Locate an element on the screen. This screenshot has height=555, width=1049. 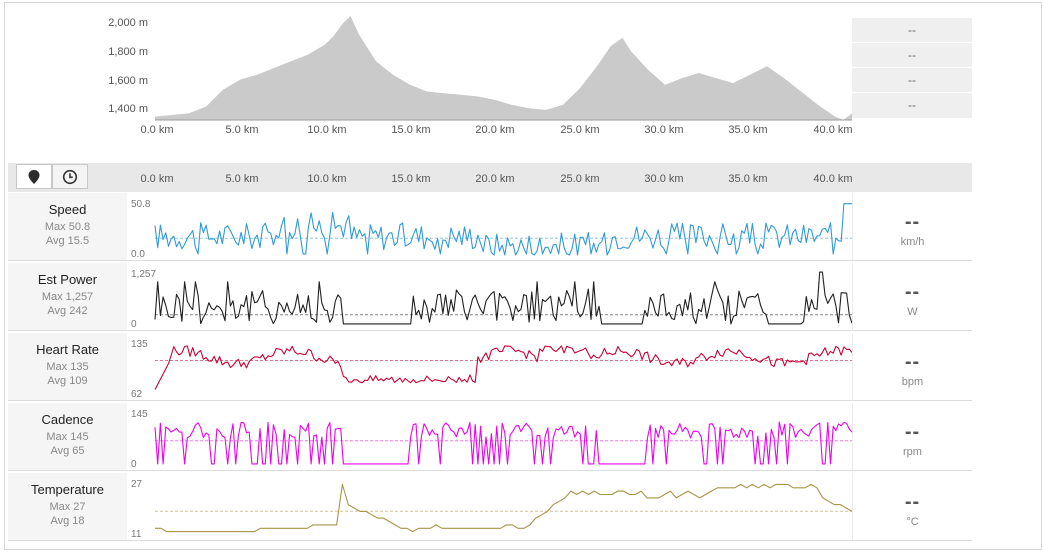
elevation-y-tick: 2,000 m is located at coordinates (128, 23).